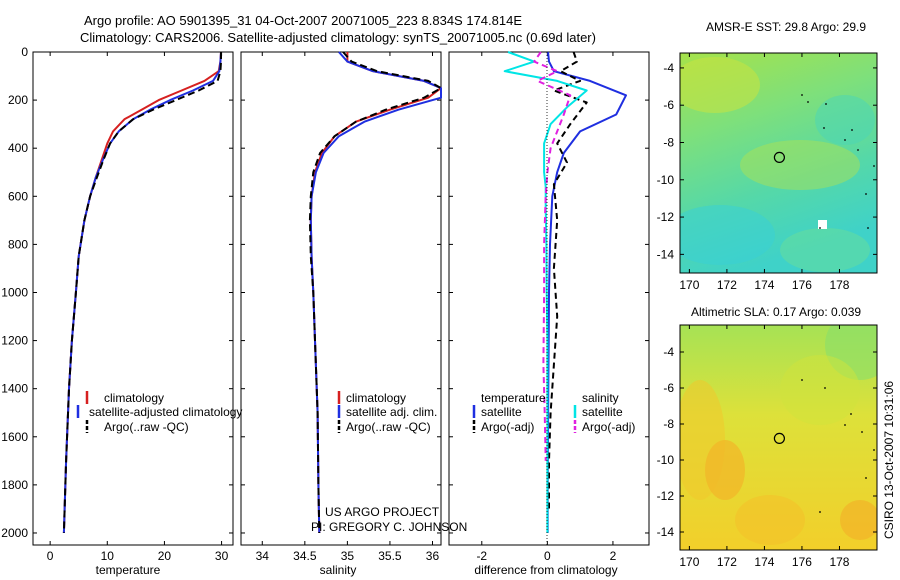 The height and width of the screenshot is (580, 900). I want to click on map-x-tick-label: 170, so click(689, 562).